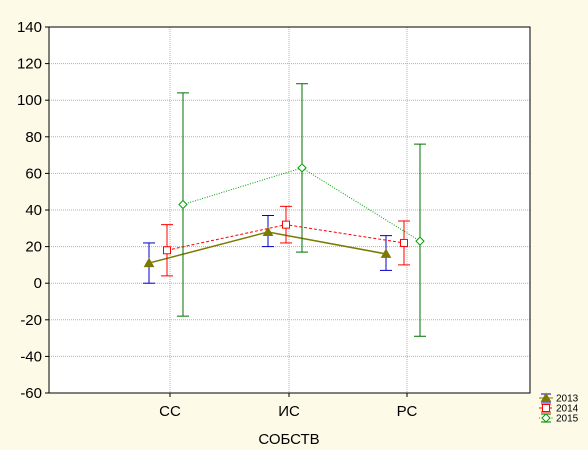  I want to click on x-tick-label: СС, so click(170, 411).